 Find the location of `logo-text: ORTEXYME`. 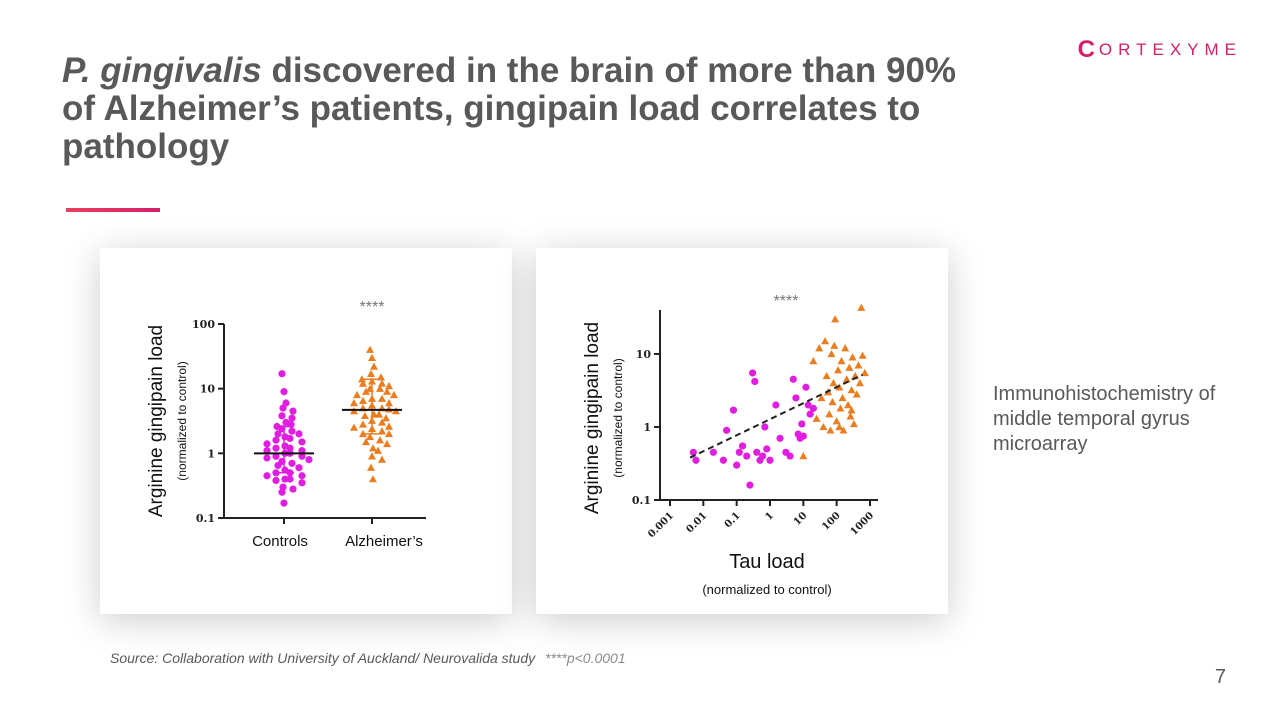

logo-text: ORTEXYME is located at coordinates (1170, 49).